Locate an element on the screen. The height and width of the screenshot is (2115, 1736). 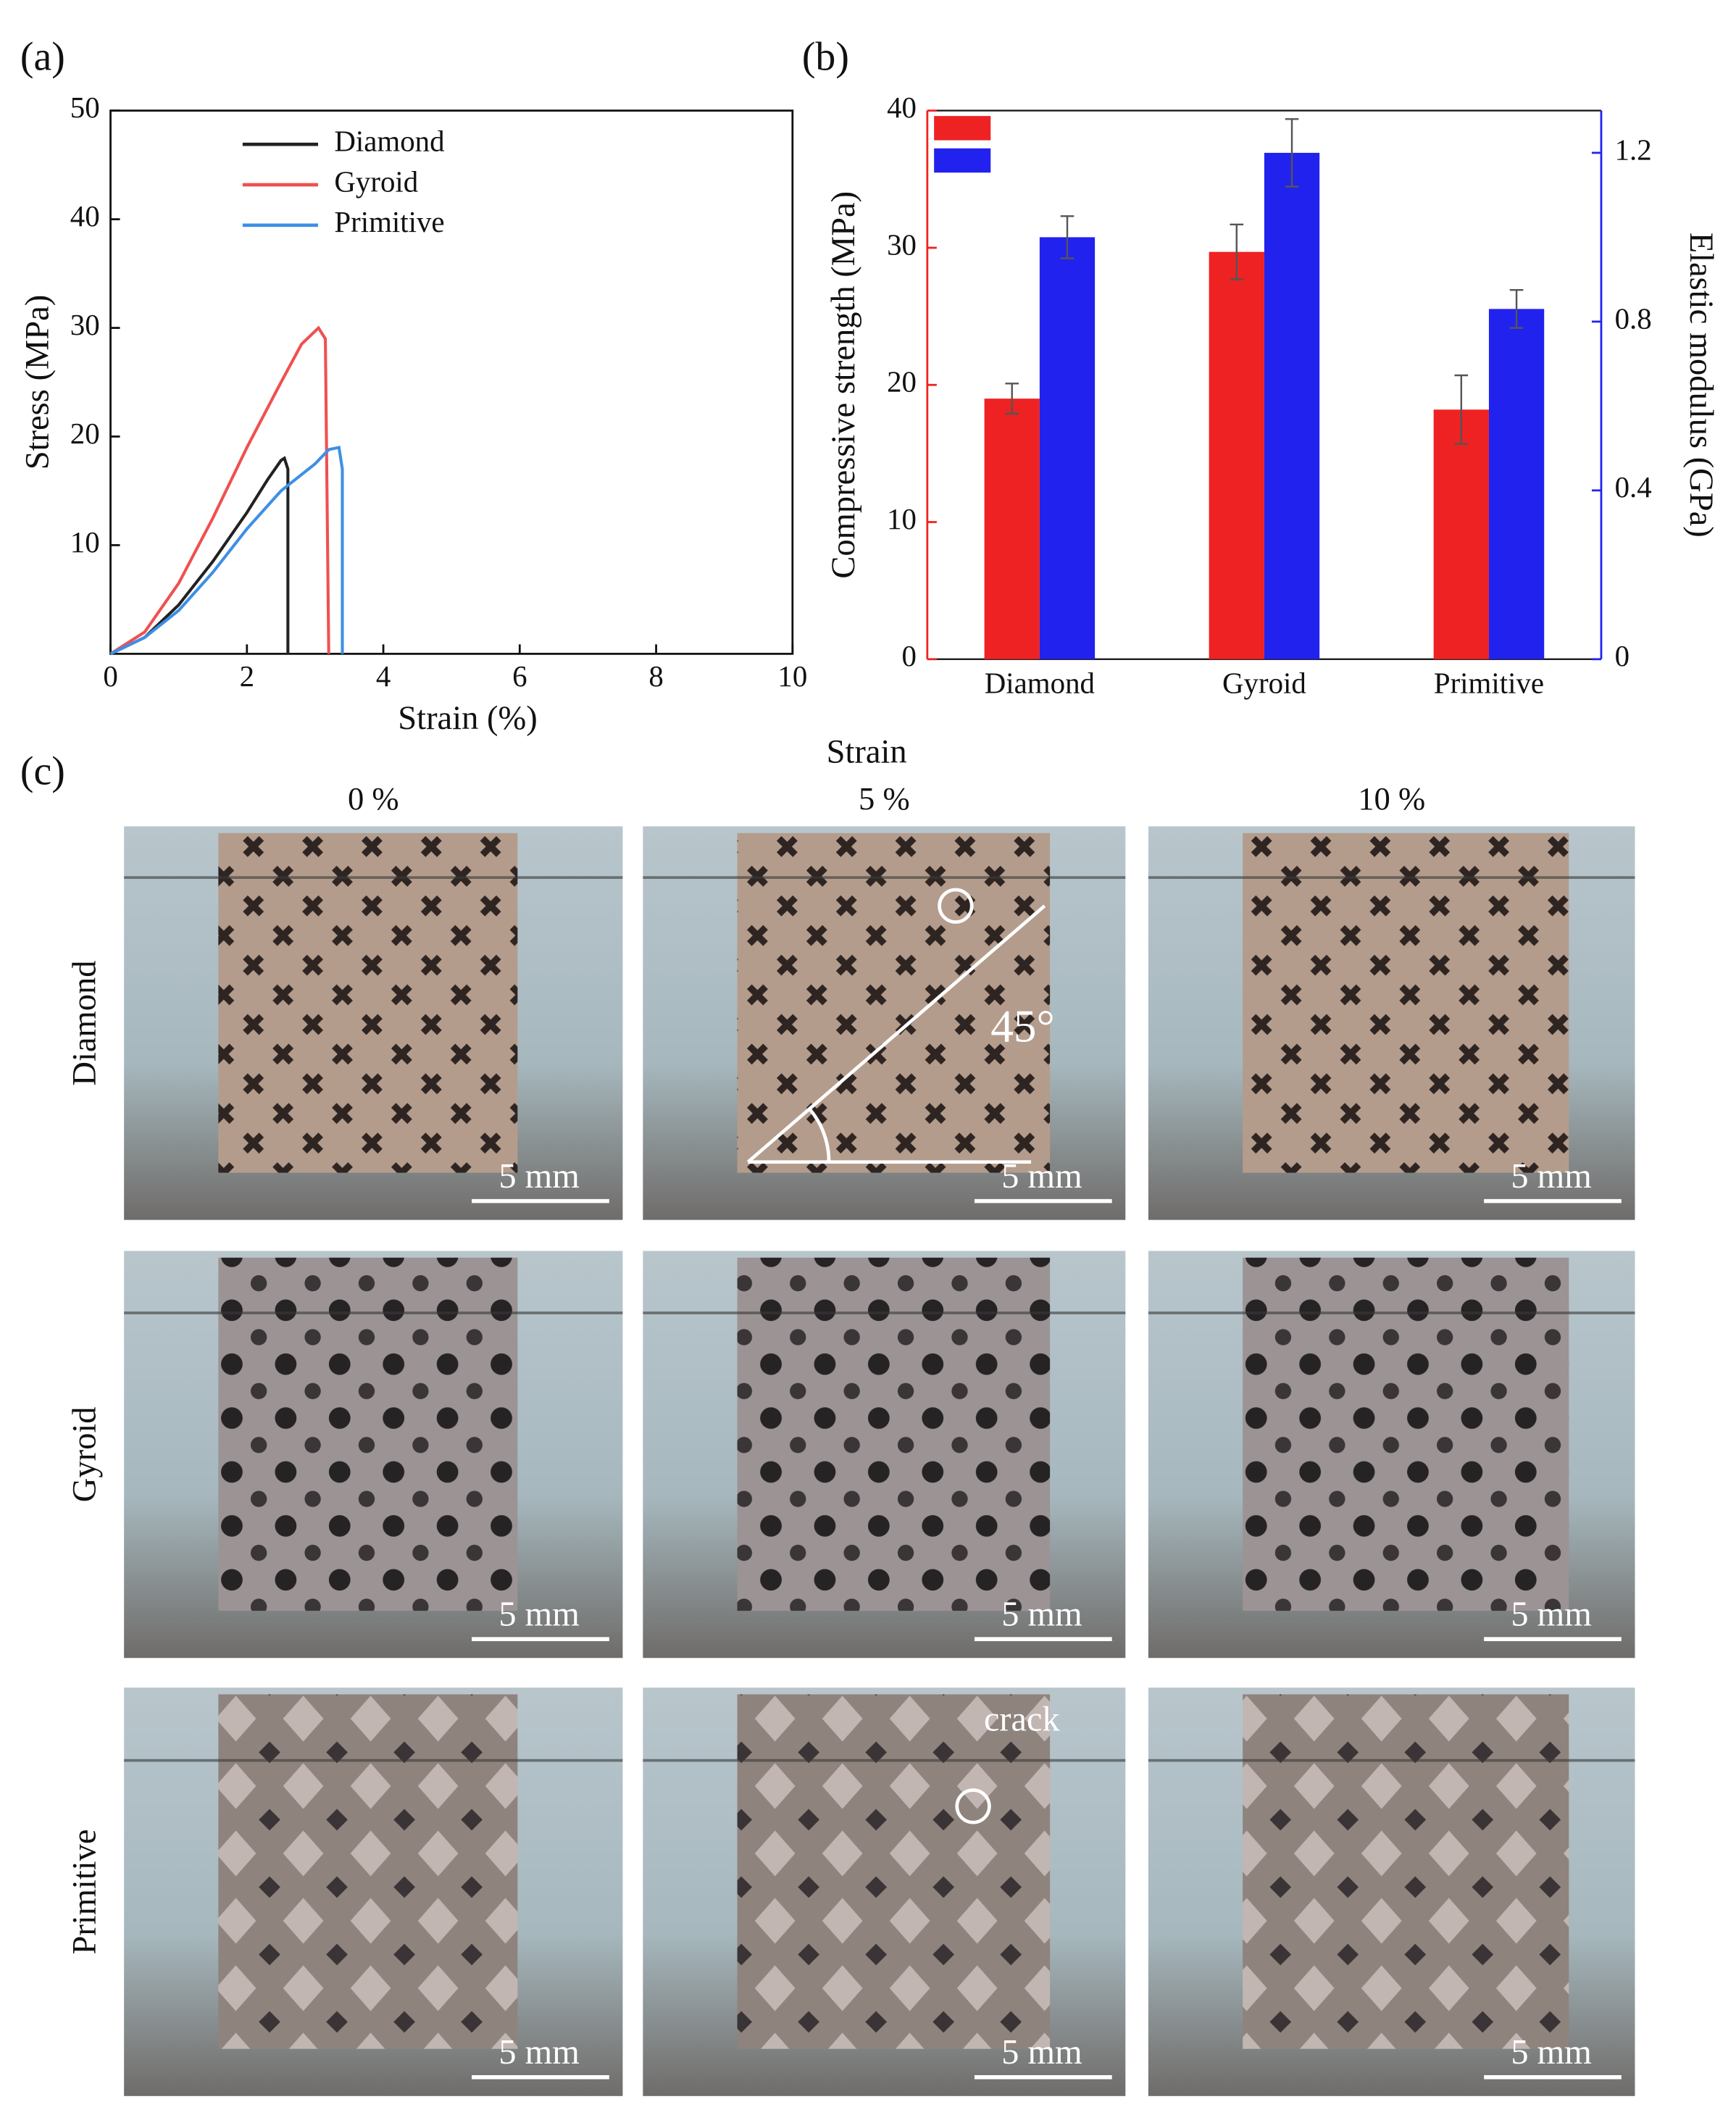
crack-label: crack is located at coordinates (1022, 1720).